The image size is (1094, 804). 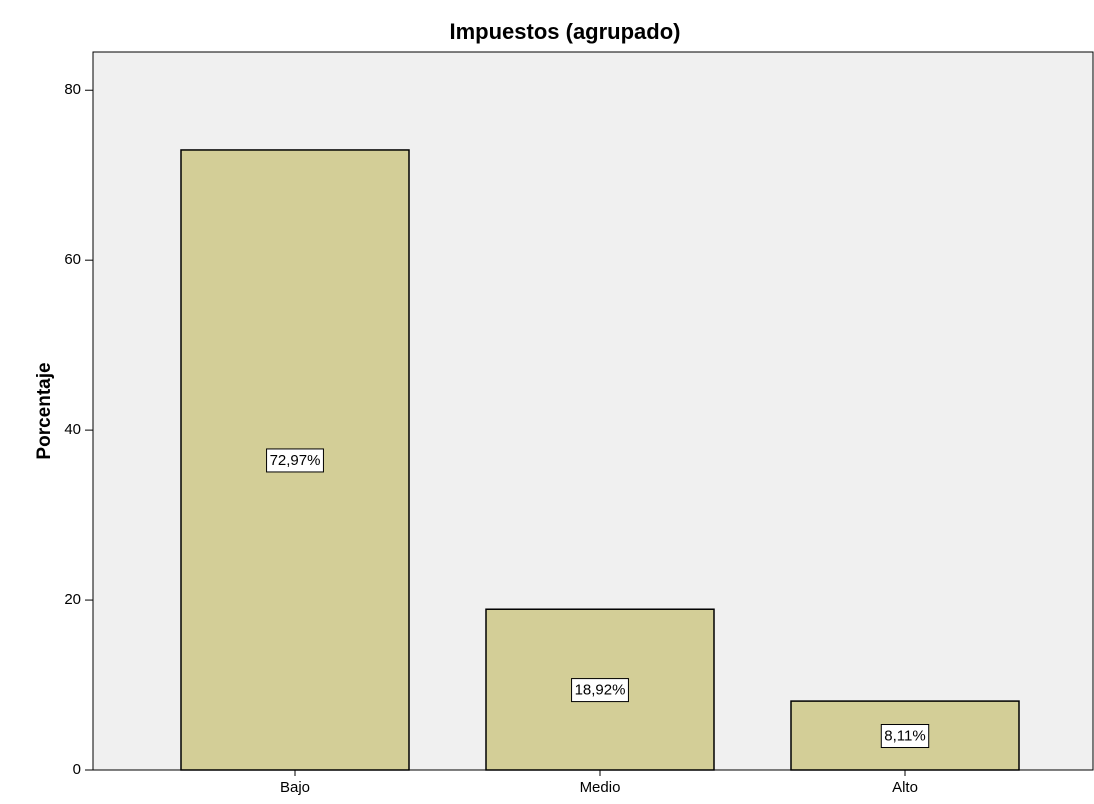 I want to click on chart-title: Impuestos (agrupado), so click(x=564, y=31).